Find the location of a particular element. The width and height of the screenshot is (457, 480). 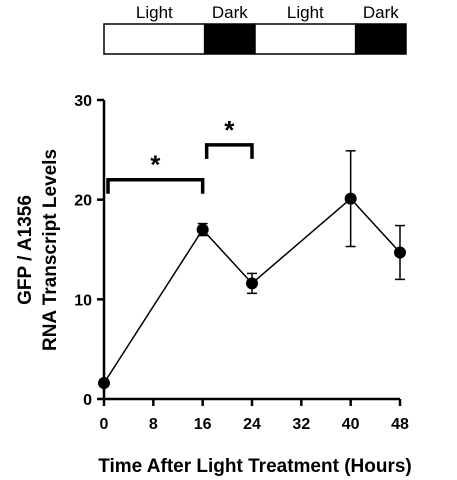

photoperiod-bar: Light Dark Light Dark is located at coordinates (255, 29).